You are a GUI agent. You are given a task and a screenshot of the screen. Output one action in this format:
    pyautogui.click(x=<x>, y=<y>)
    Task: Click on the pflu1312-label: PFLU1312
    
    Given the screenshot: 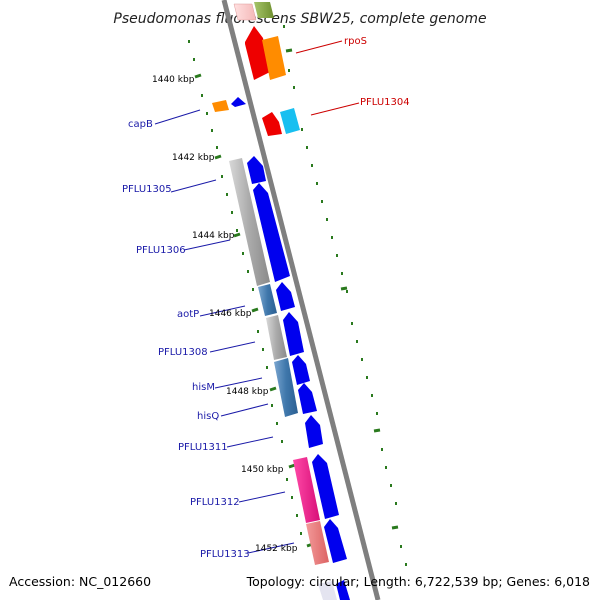 What is the action you would take?
    pyautogui.click(x=215, y=502)
    